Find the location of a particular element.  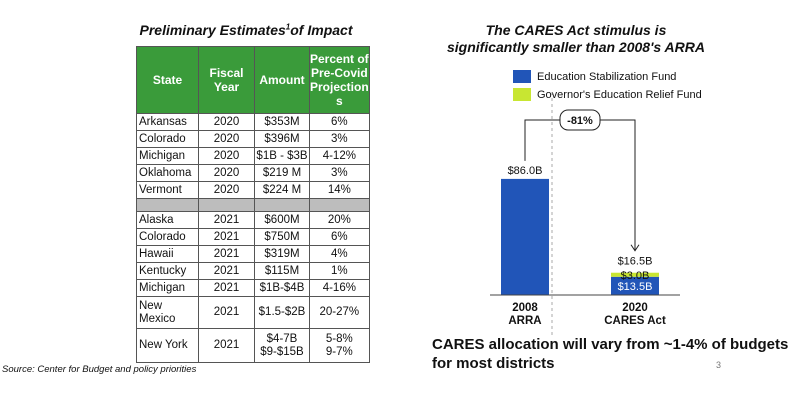

table-row: Kentucky 2021 $115M 1% is located at coordinates (253, 271).